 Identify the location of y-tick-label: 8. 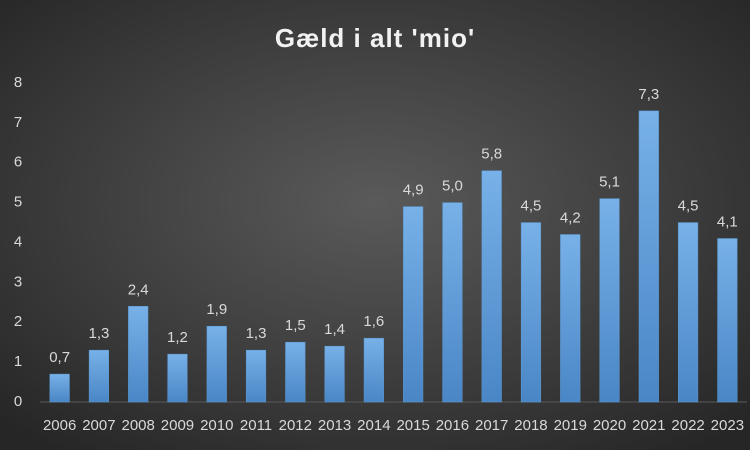
(18, 82).